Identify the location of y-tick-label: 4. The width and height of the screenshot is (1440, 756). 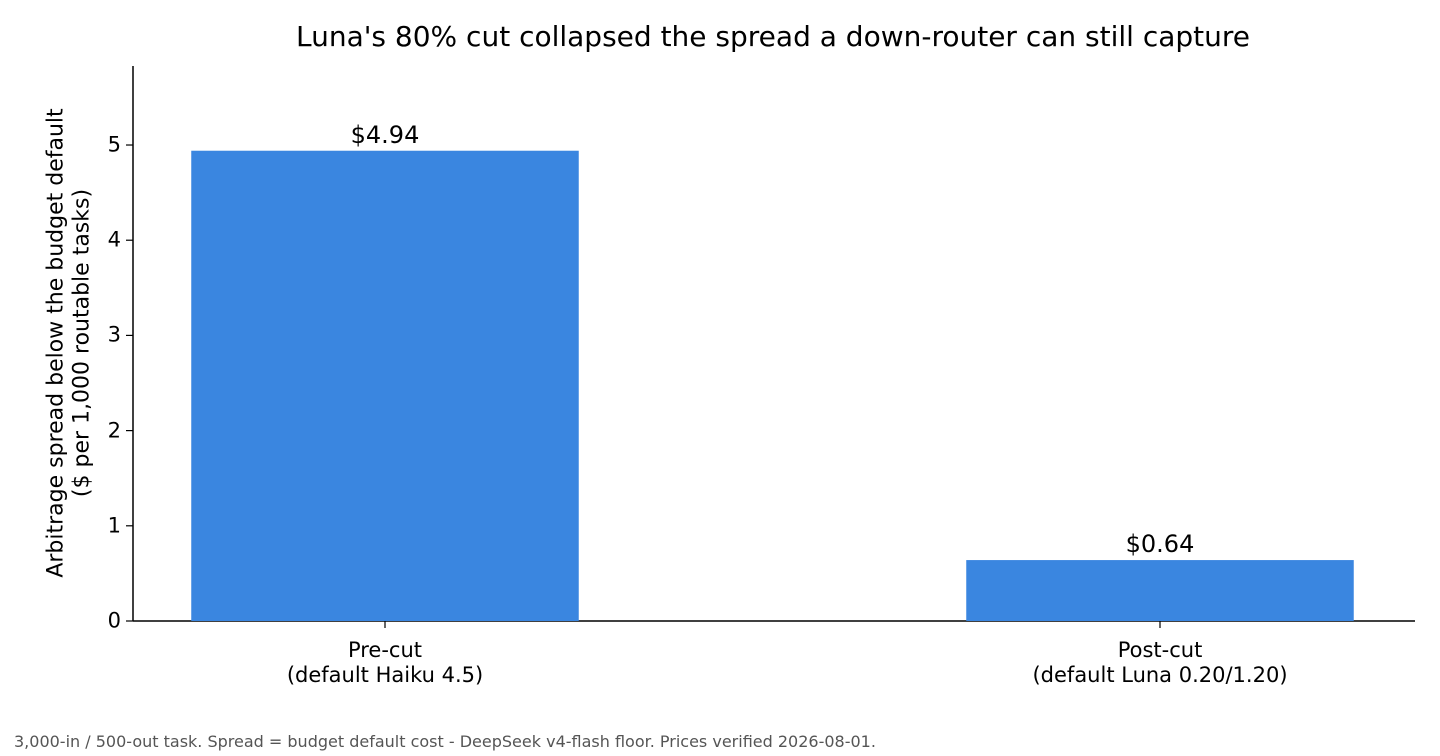
(114, 239).